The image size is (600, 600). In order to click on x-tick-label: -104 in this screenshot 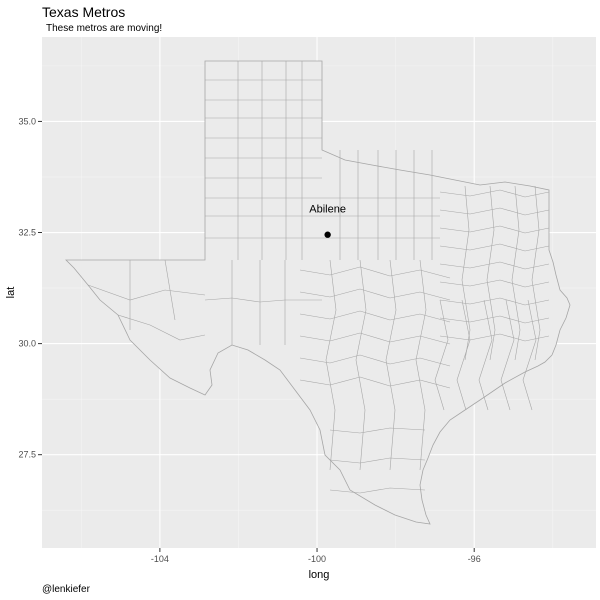, I will do `click(160, 559)`.